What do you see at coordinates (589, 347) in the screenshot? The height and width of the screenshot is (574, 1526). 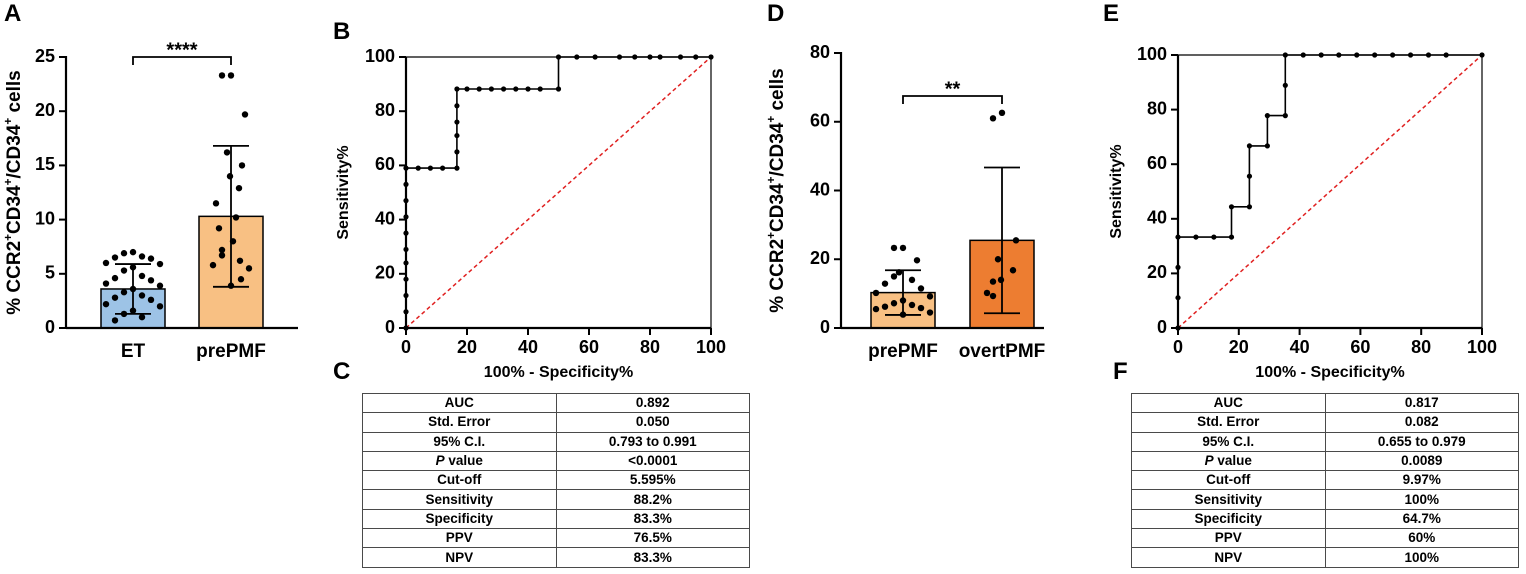 I see `x-tick-label: 60` at bounding box center [589, 347].